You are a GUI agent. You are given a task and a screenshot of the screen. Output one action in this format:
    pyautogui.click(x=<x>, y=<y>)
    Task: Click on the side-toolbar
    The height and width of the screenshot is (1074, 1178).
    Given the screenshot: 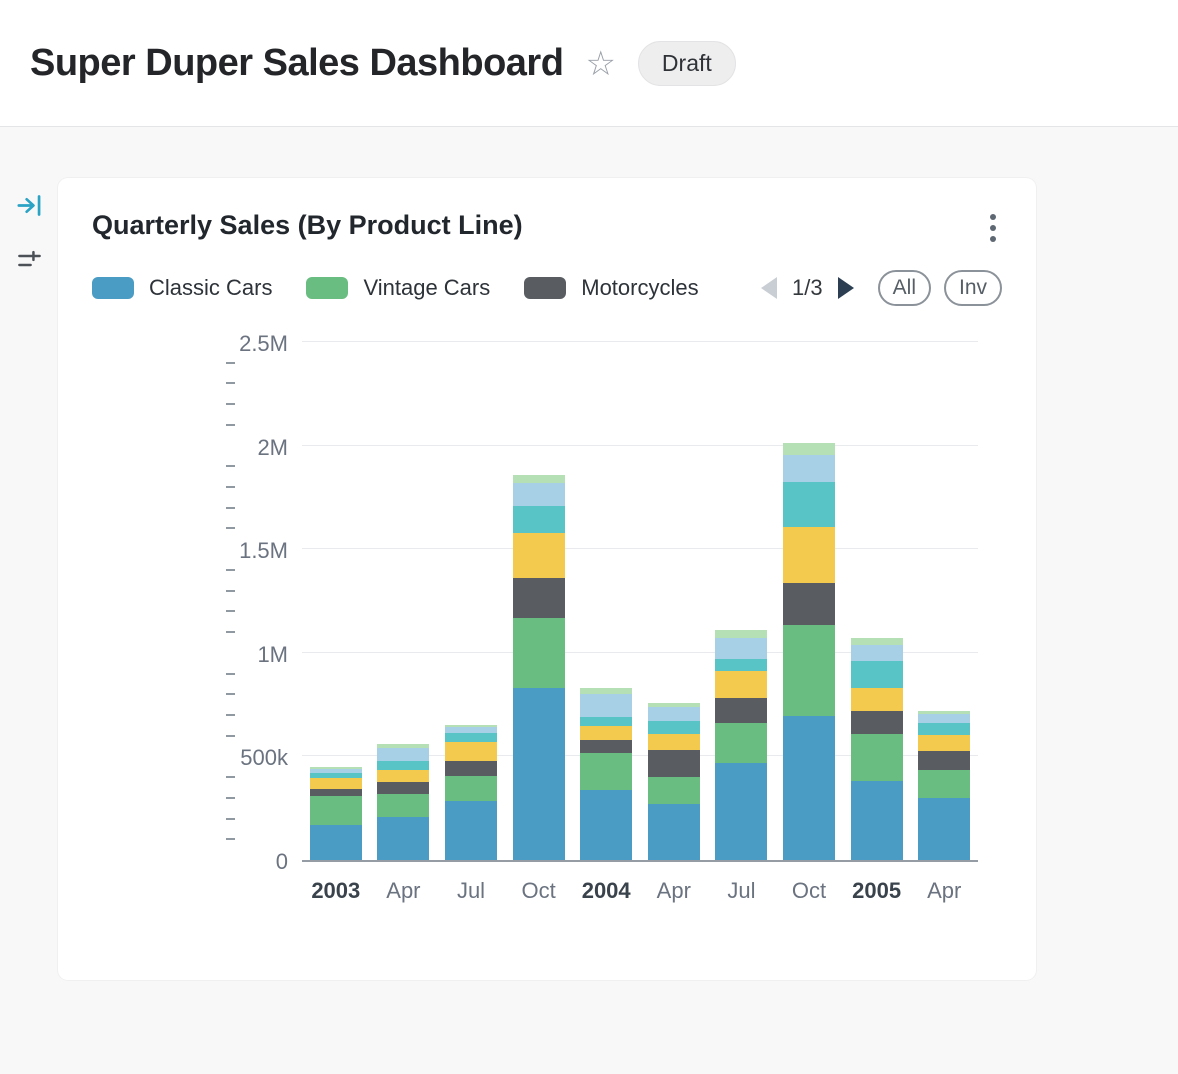 What is the action you would take?
    pyautogui.click(x=29, y=226)
    